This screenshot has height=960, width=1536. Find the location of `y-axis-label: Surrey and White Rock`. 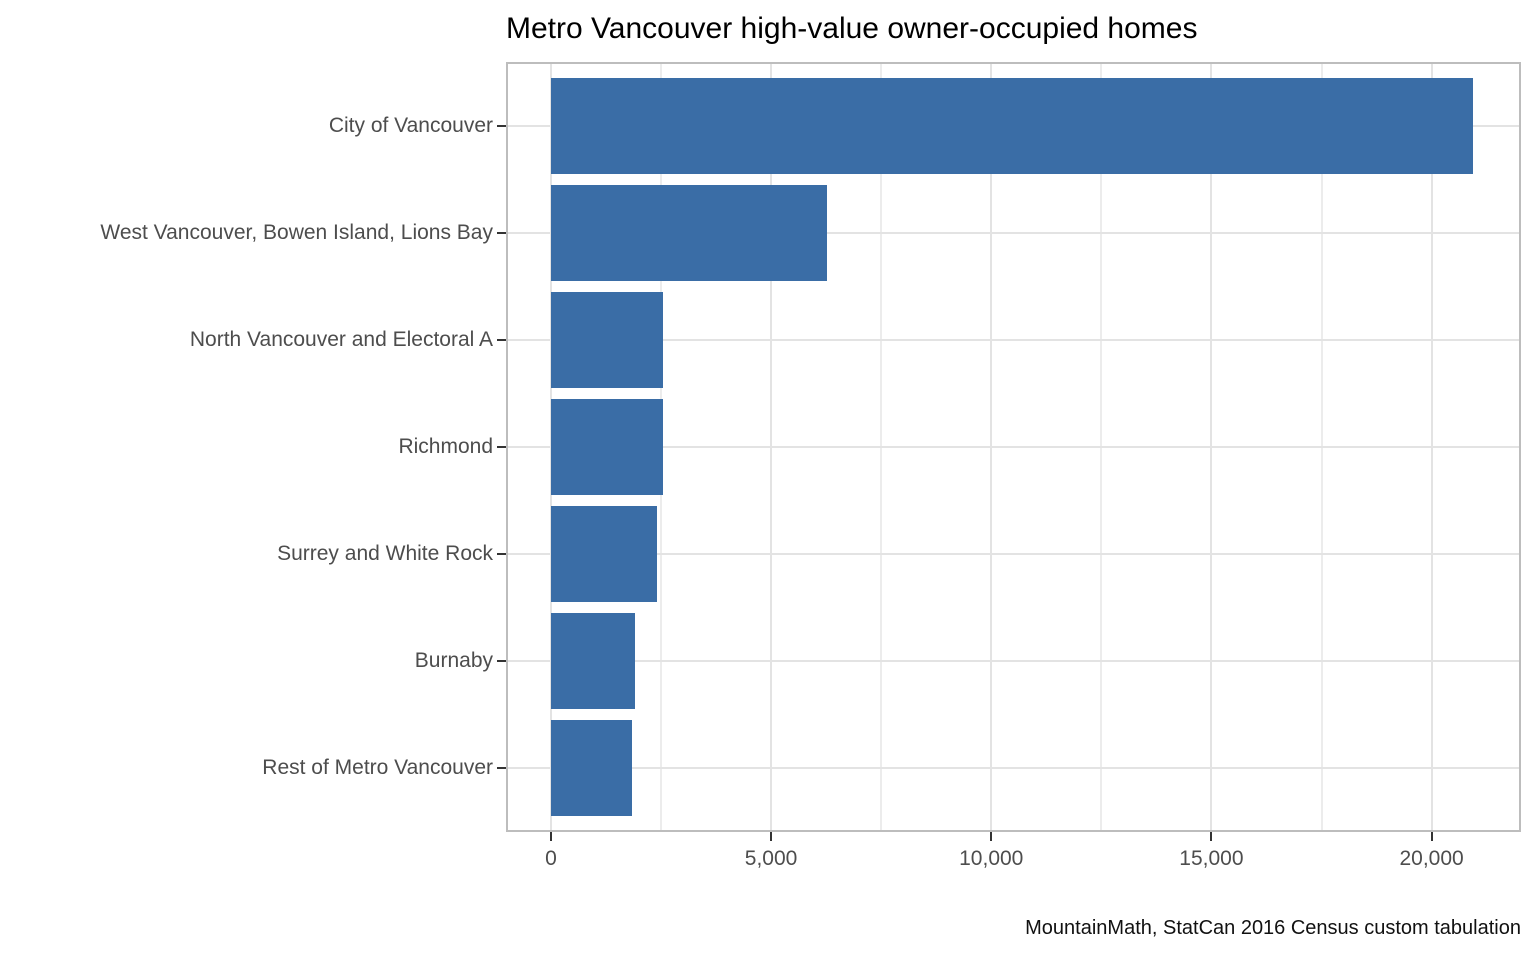

y-axis-label: Surrey and White Rock is located at coordinates (385, 553).